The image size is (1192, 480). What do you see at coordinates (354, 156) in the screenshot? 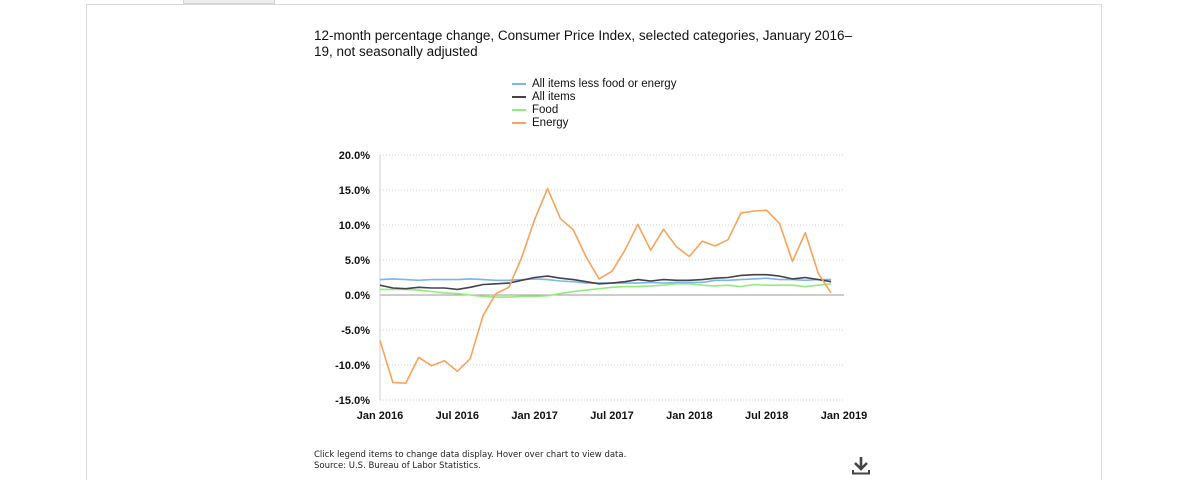
I see `y-tick-label: 20.0%` at bounding box center [354, 156].